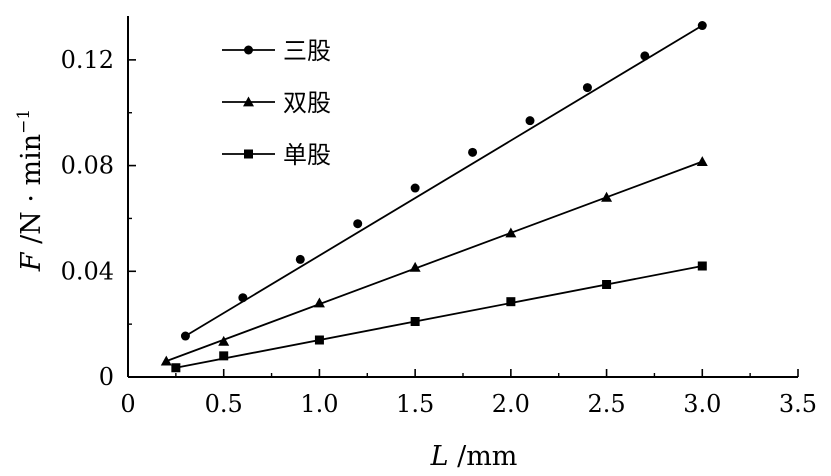  I want to click on x-tick-label: 2.0, so click(511, 404).